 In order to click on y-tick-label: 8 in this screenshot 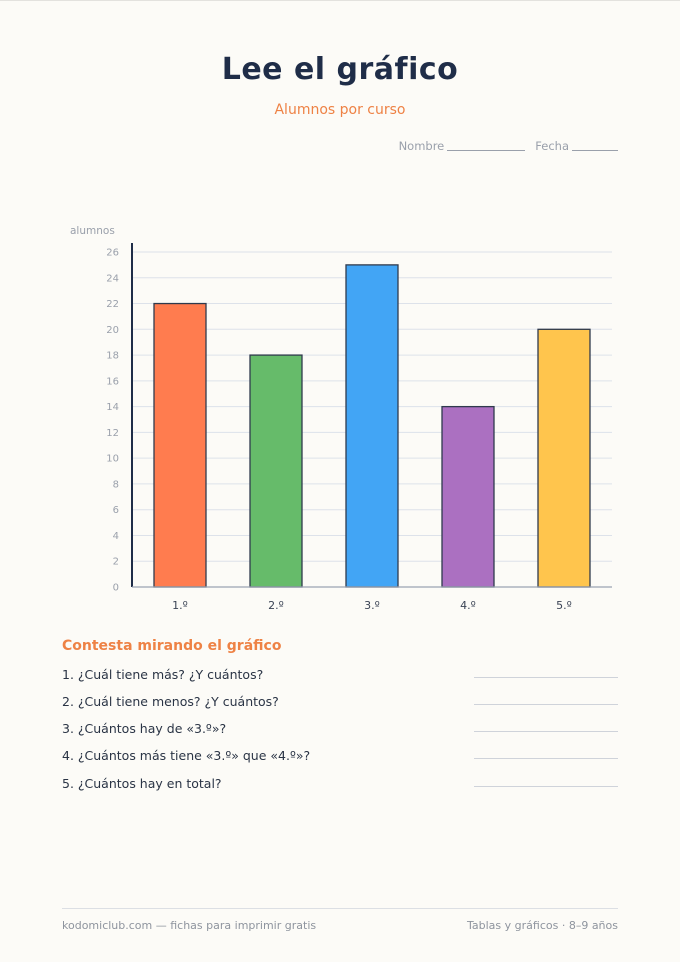, I will do `click(116, 484)`.